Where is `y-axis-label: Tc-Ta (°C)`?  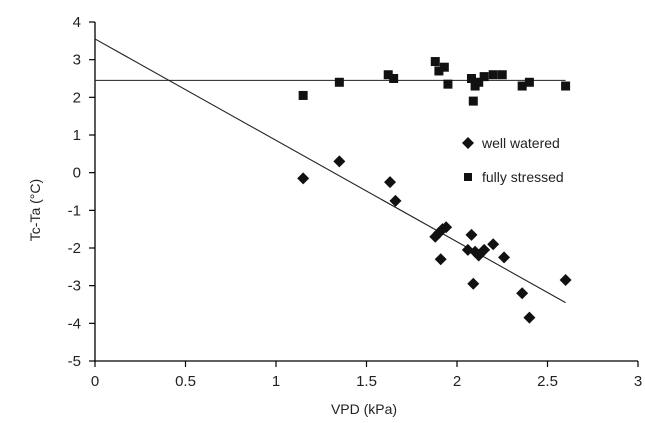 y-axis-label: Tc-Ta (°C) is located at coordinates (35, 210).